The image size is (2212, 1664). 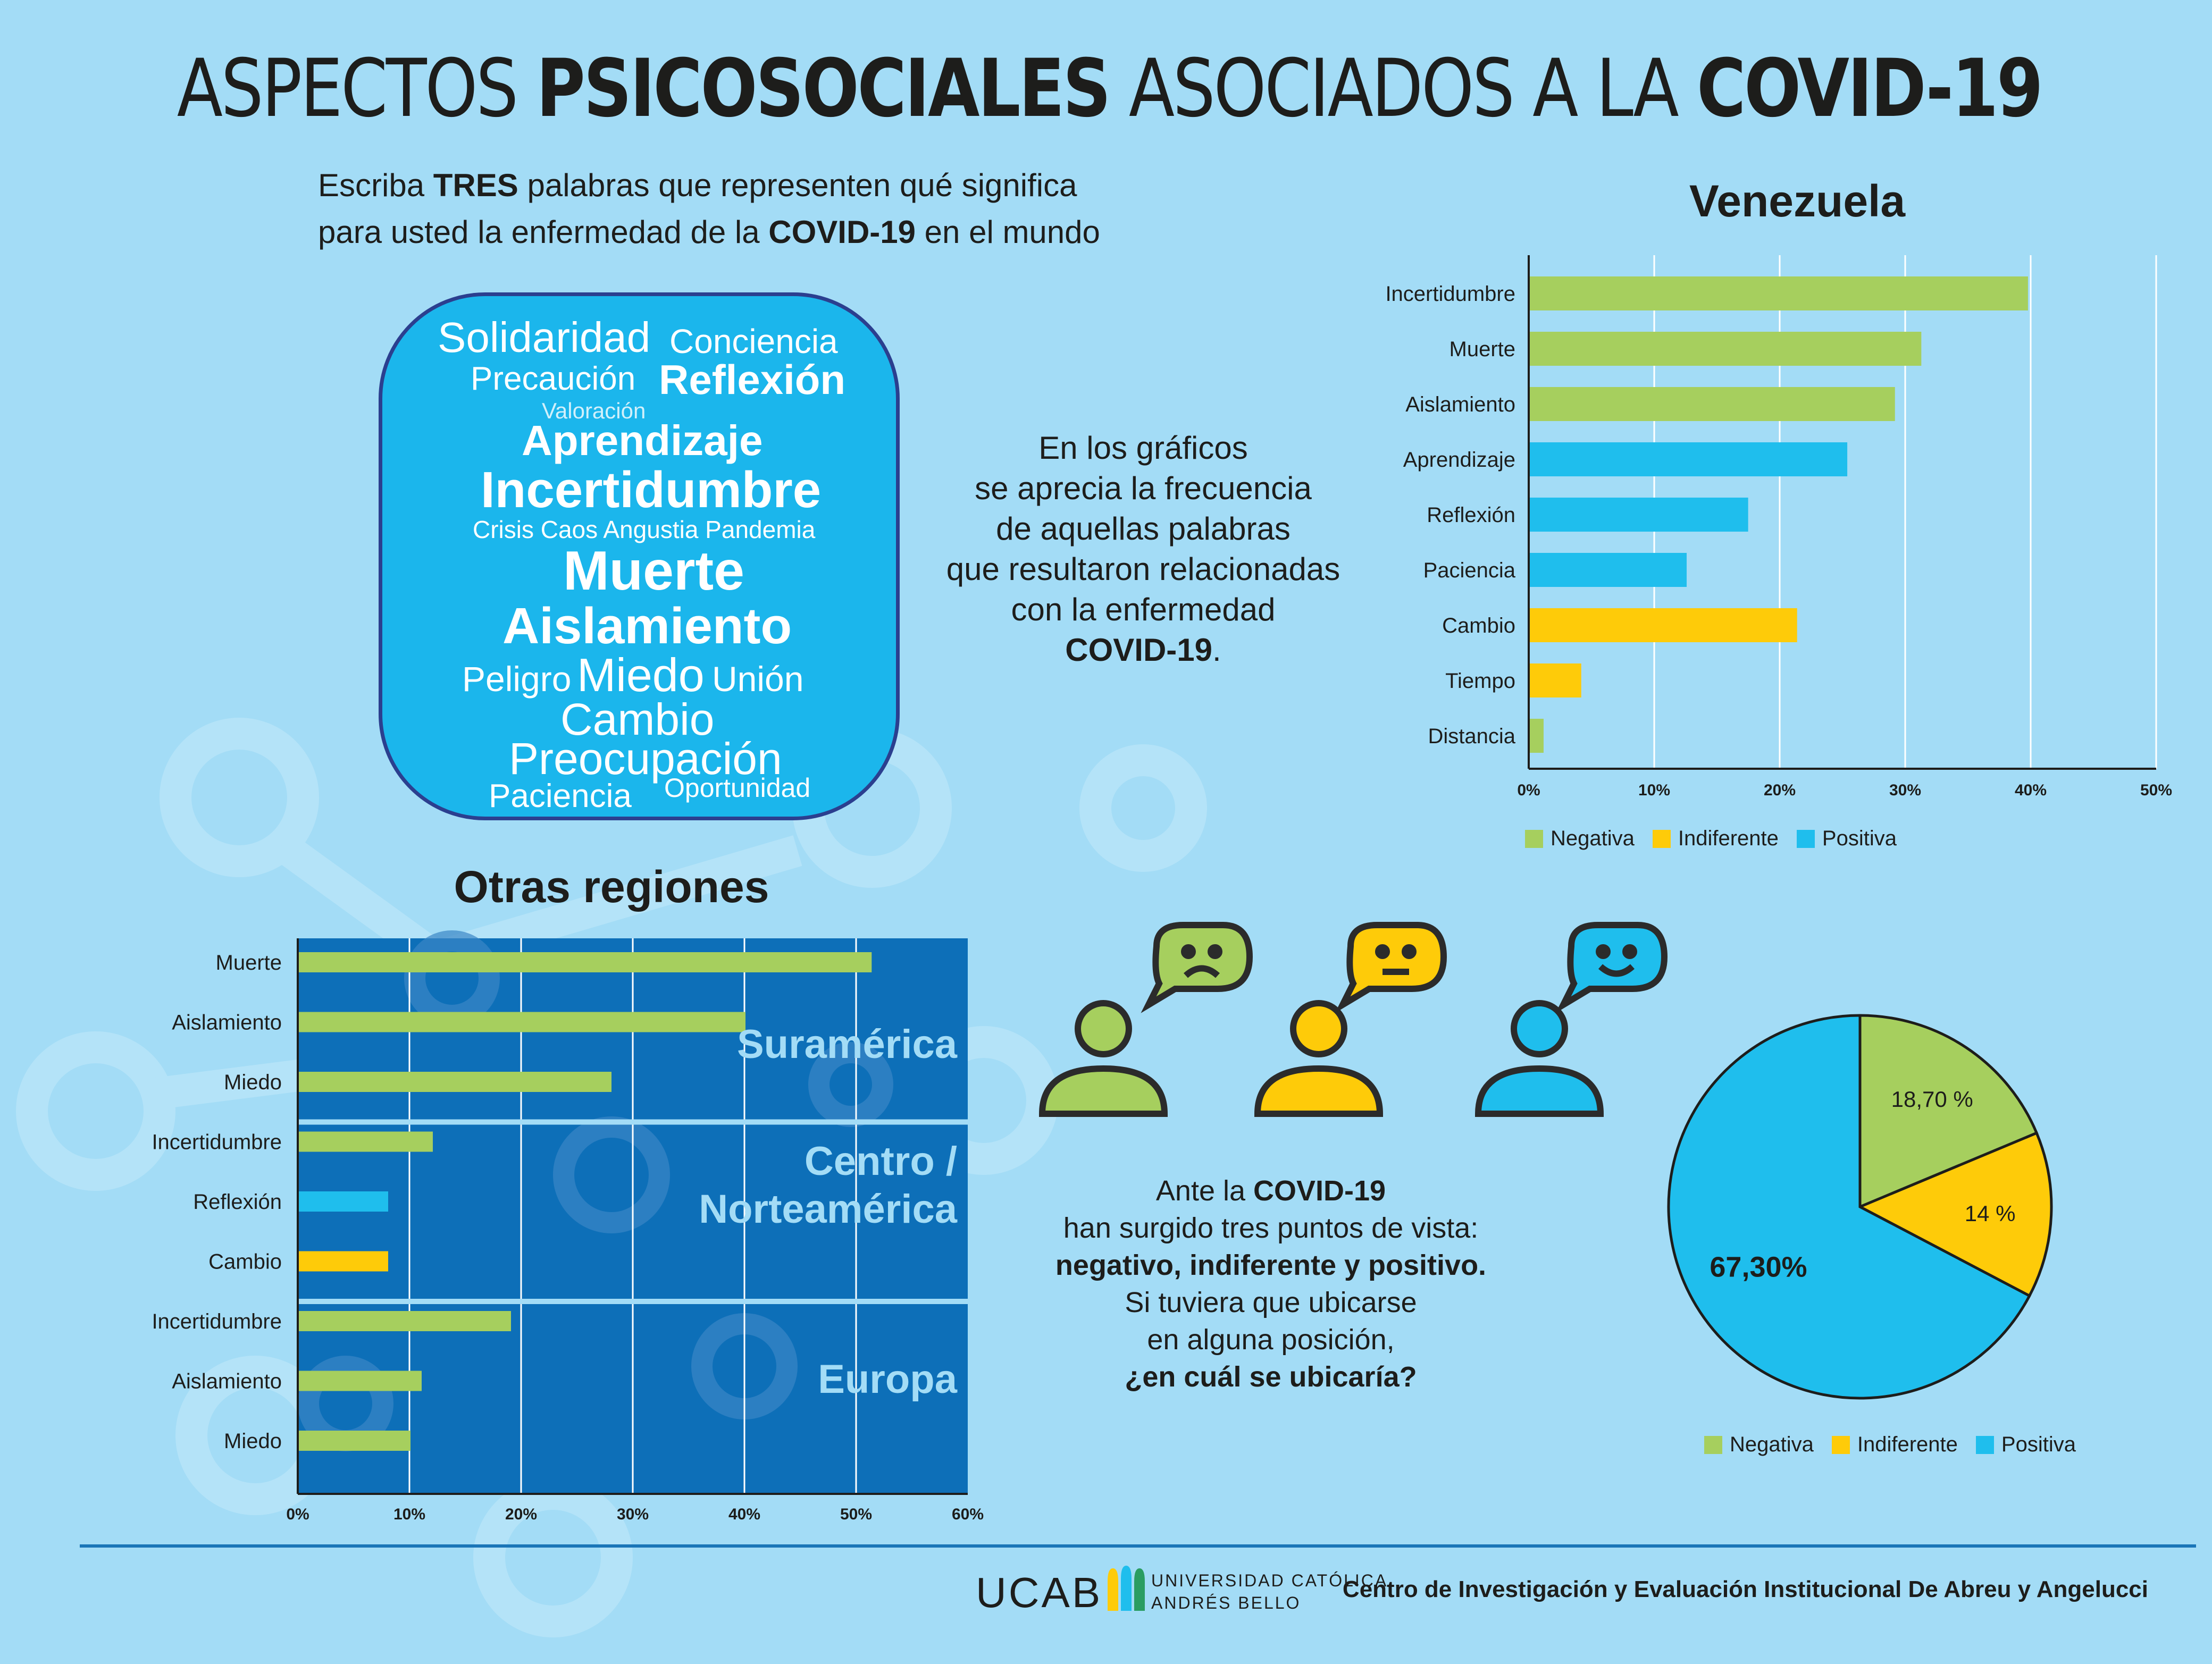 What do you see at coordinates (521, 1514) in the screenshot?
I see `x-tick-label: 20%` at bounding box center [521, 1514].